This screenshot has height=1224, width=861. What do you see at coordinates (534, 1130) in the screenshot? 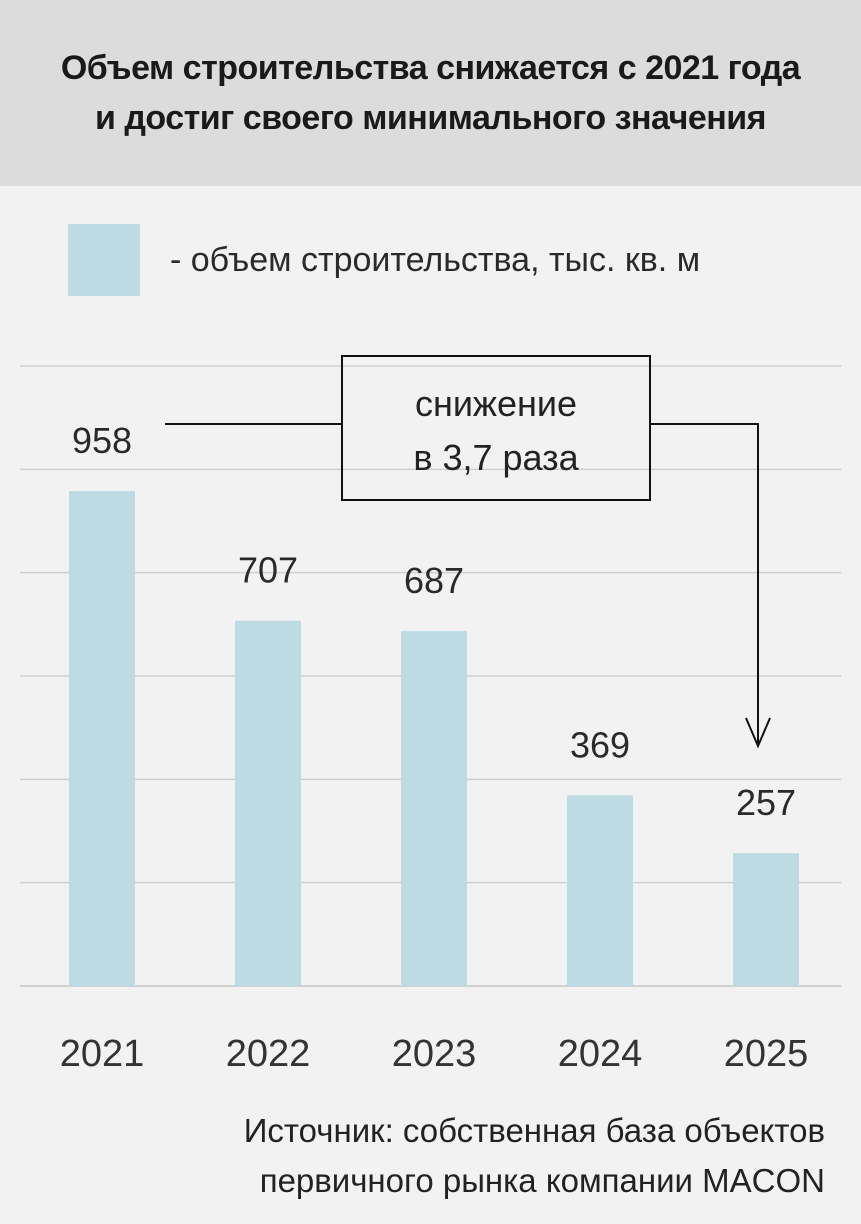
I see `source-line-1: Источник: собственная база объектов` at bounding box center [534, 1130].